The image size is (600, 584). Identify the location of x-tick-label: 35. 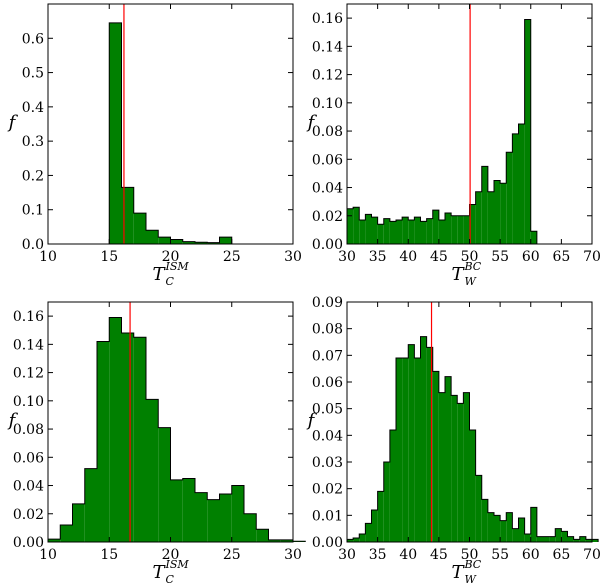
(378, 555).